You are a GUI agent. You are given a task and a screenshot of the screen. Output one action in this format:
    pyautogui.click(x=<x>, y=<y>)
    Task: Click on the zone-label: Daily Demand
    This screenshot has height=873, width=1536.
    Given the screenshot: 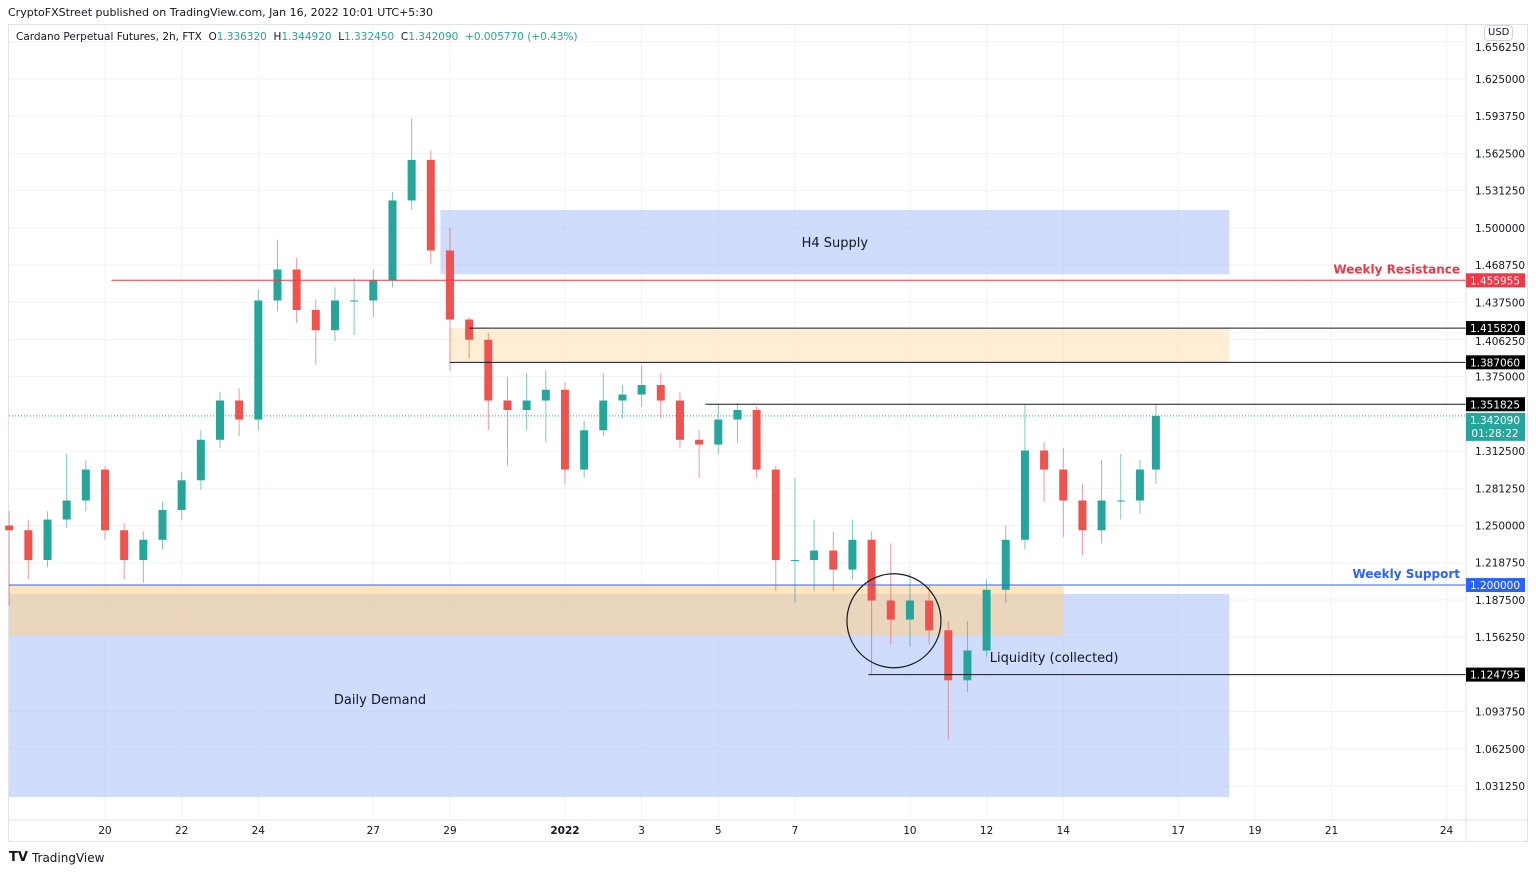 What is the action you would take?
    pyautogui.click(x=380, y=700)
    